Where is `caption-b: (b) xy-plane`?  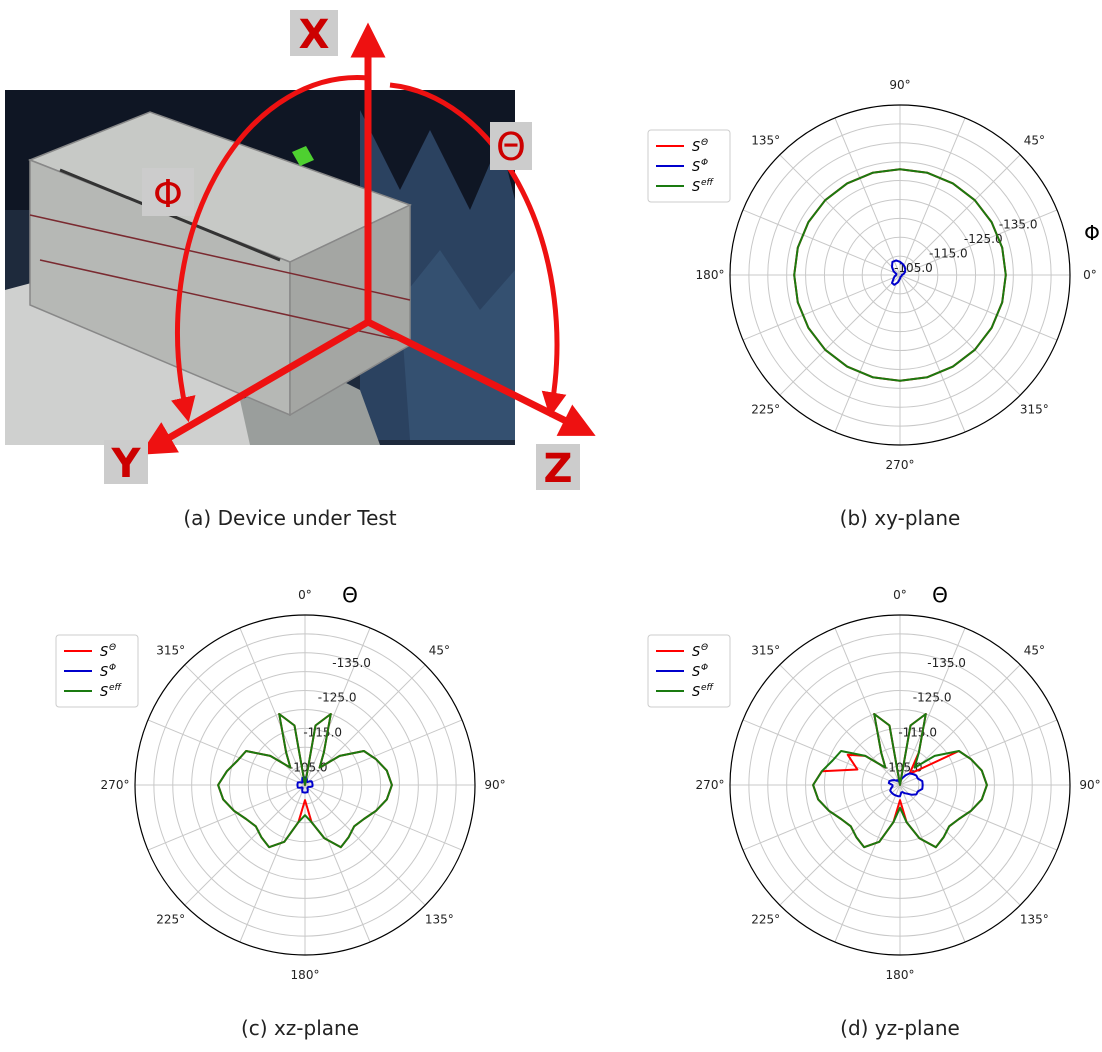 caption-b: (b) xy-plane is located at coordinates (900, 518).